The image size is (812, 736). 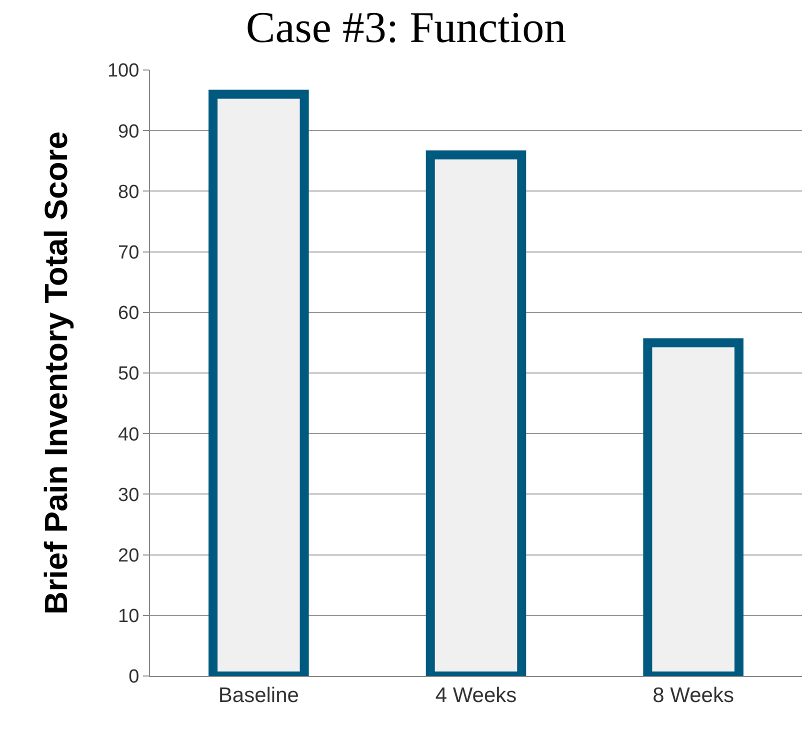 What do you see at coordinates (693, 696) in the screenshot?
I see `x-tick-label: 8 Weeks` at bounding box center [693, 696].